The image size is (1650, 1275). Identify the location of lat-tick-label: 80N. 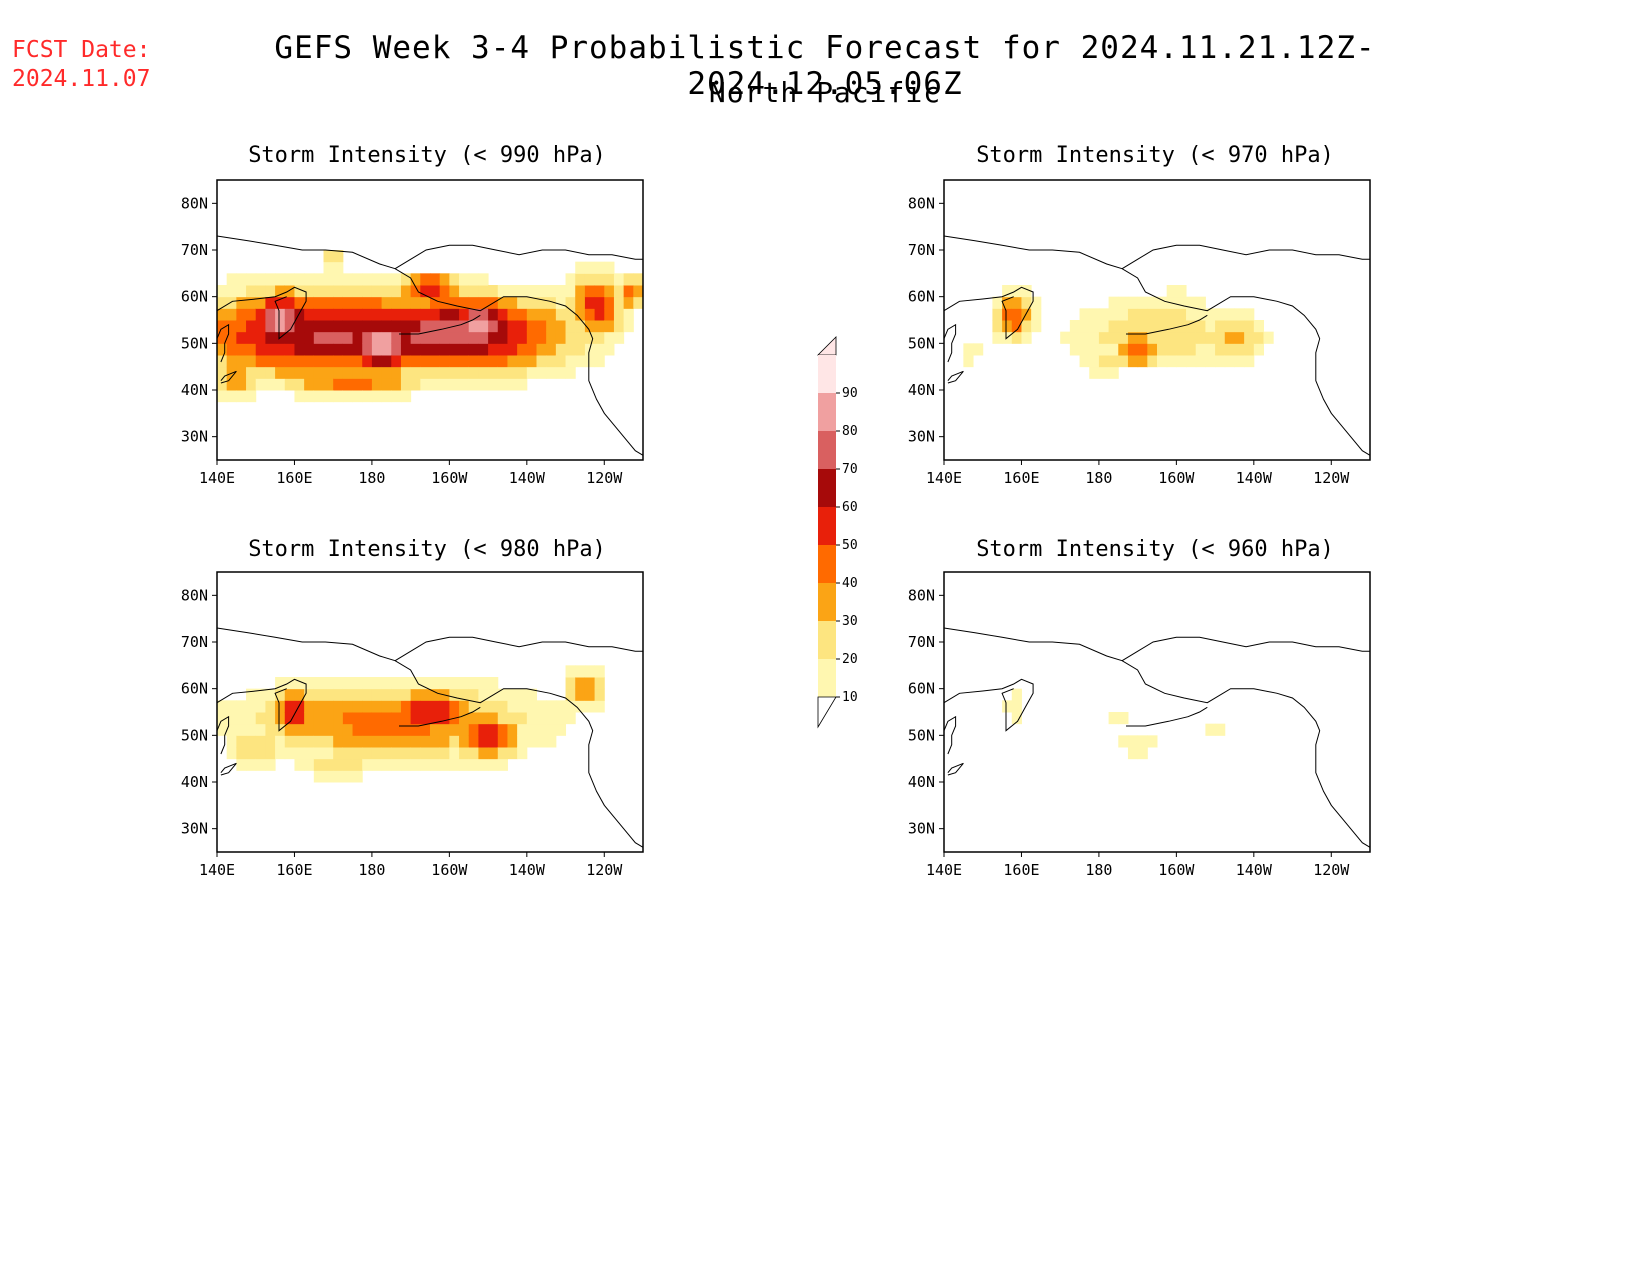
(194, 595).